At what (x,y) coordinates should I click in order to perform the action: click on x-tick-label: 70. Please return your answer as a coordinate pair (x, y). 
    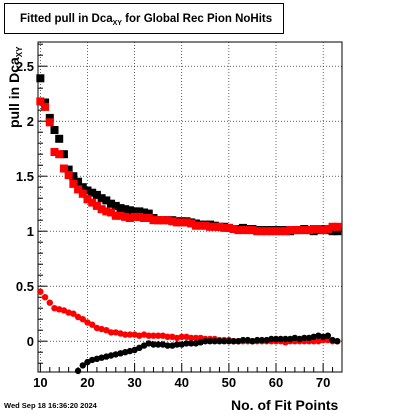
    Looking at the image, I should click on (323, 382).